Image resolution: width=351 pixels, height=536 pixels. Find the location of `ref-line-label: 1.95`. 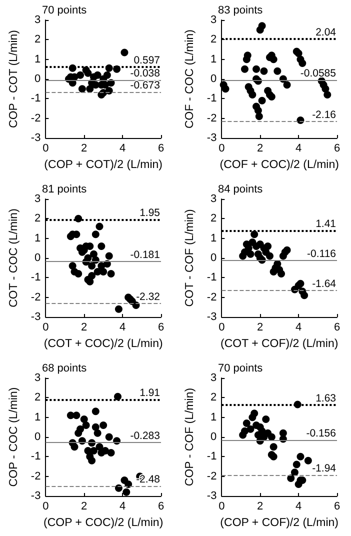

ref-line-label: 1.95 is located at coordinates (150, 213).